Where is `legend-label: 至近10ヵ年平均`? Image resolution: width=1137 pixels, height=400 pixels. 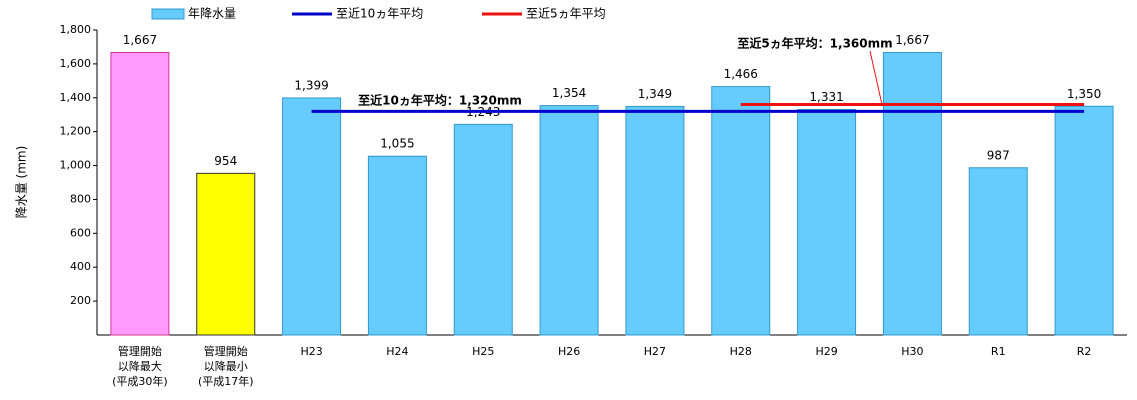 legend-label: 至近10ヵ年平均 is located at coordinates (379, 14).